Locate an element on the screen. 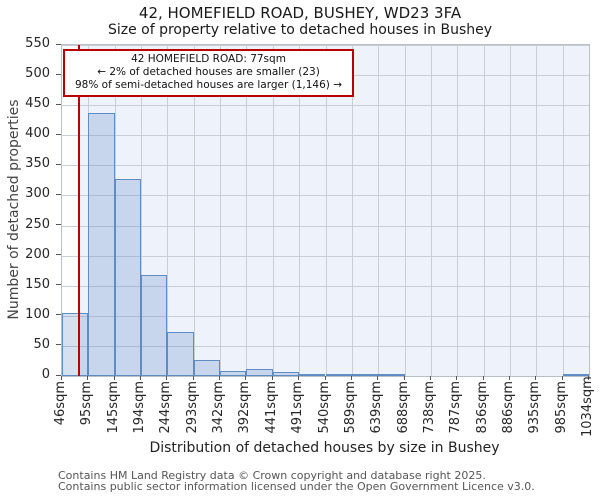  x-tick-label: 935sqm is located at coordinates (535, 407).